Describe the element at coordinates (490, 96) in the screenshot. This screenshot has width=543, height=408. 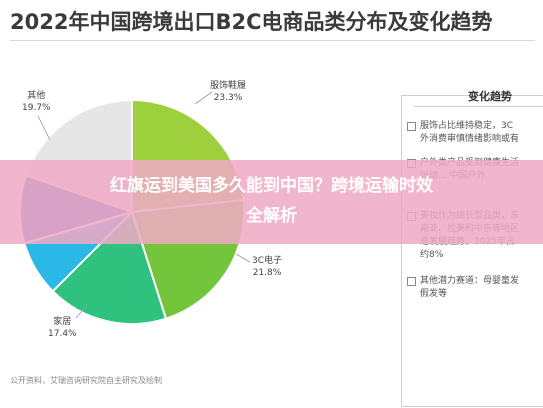
I see `trend-panel-title: 变化趋势` at that location.